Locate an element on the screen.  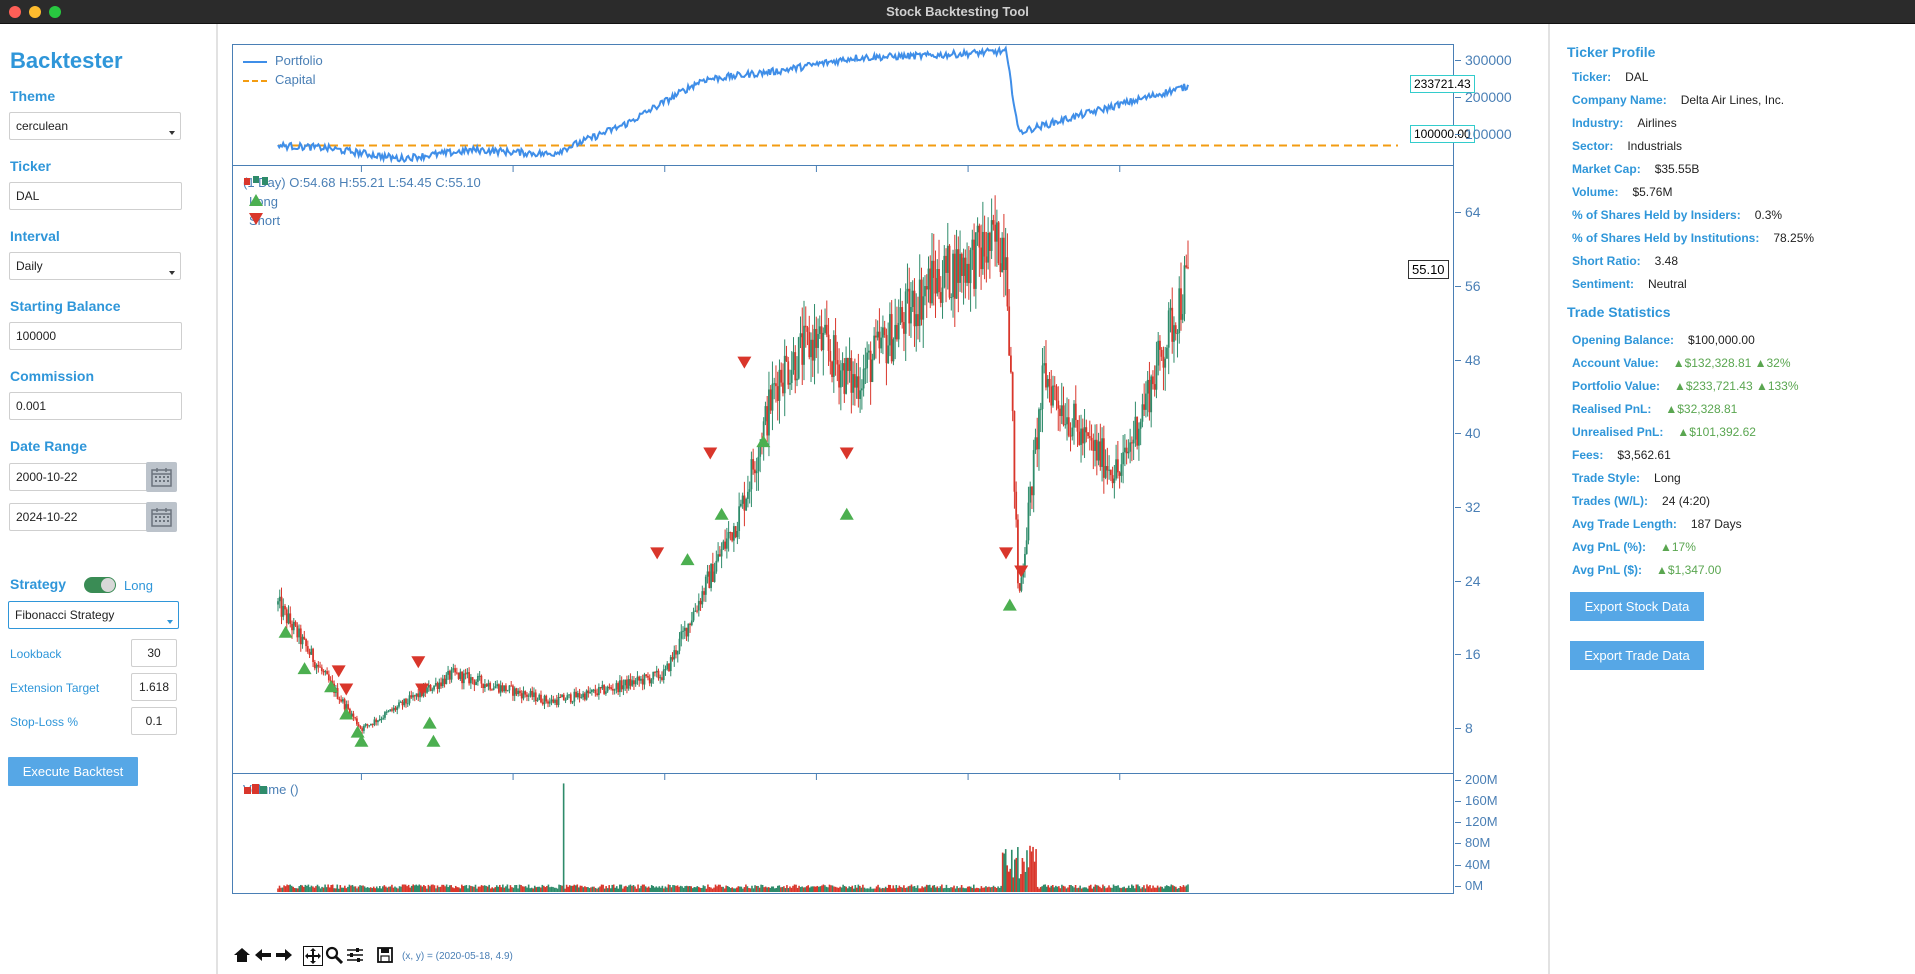
minimize-window-button is located at coordinates (35, 12).